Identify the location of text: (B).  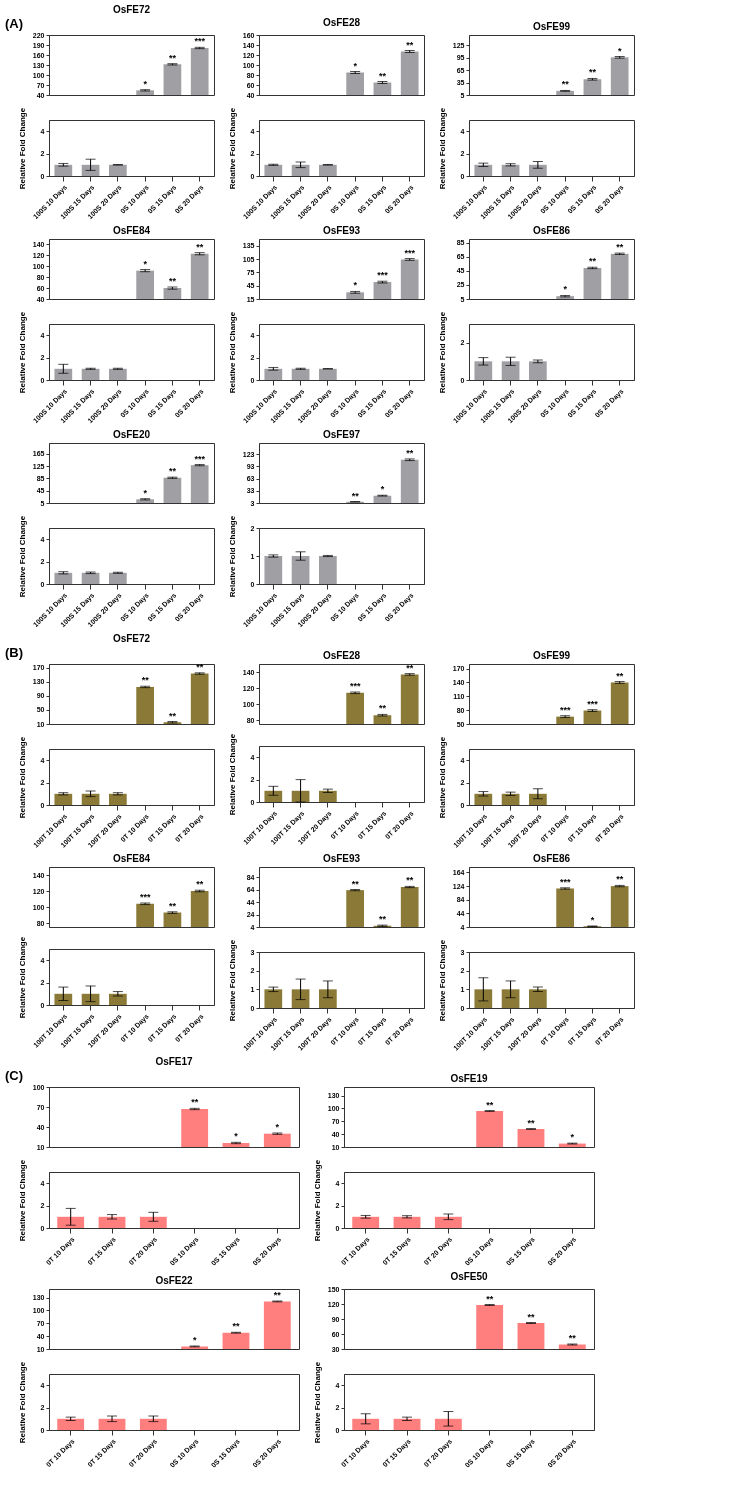
(14, 652).